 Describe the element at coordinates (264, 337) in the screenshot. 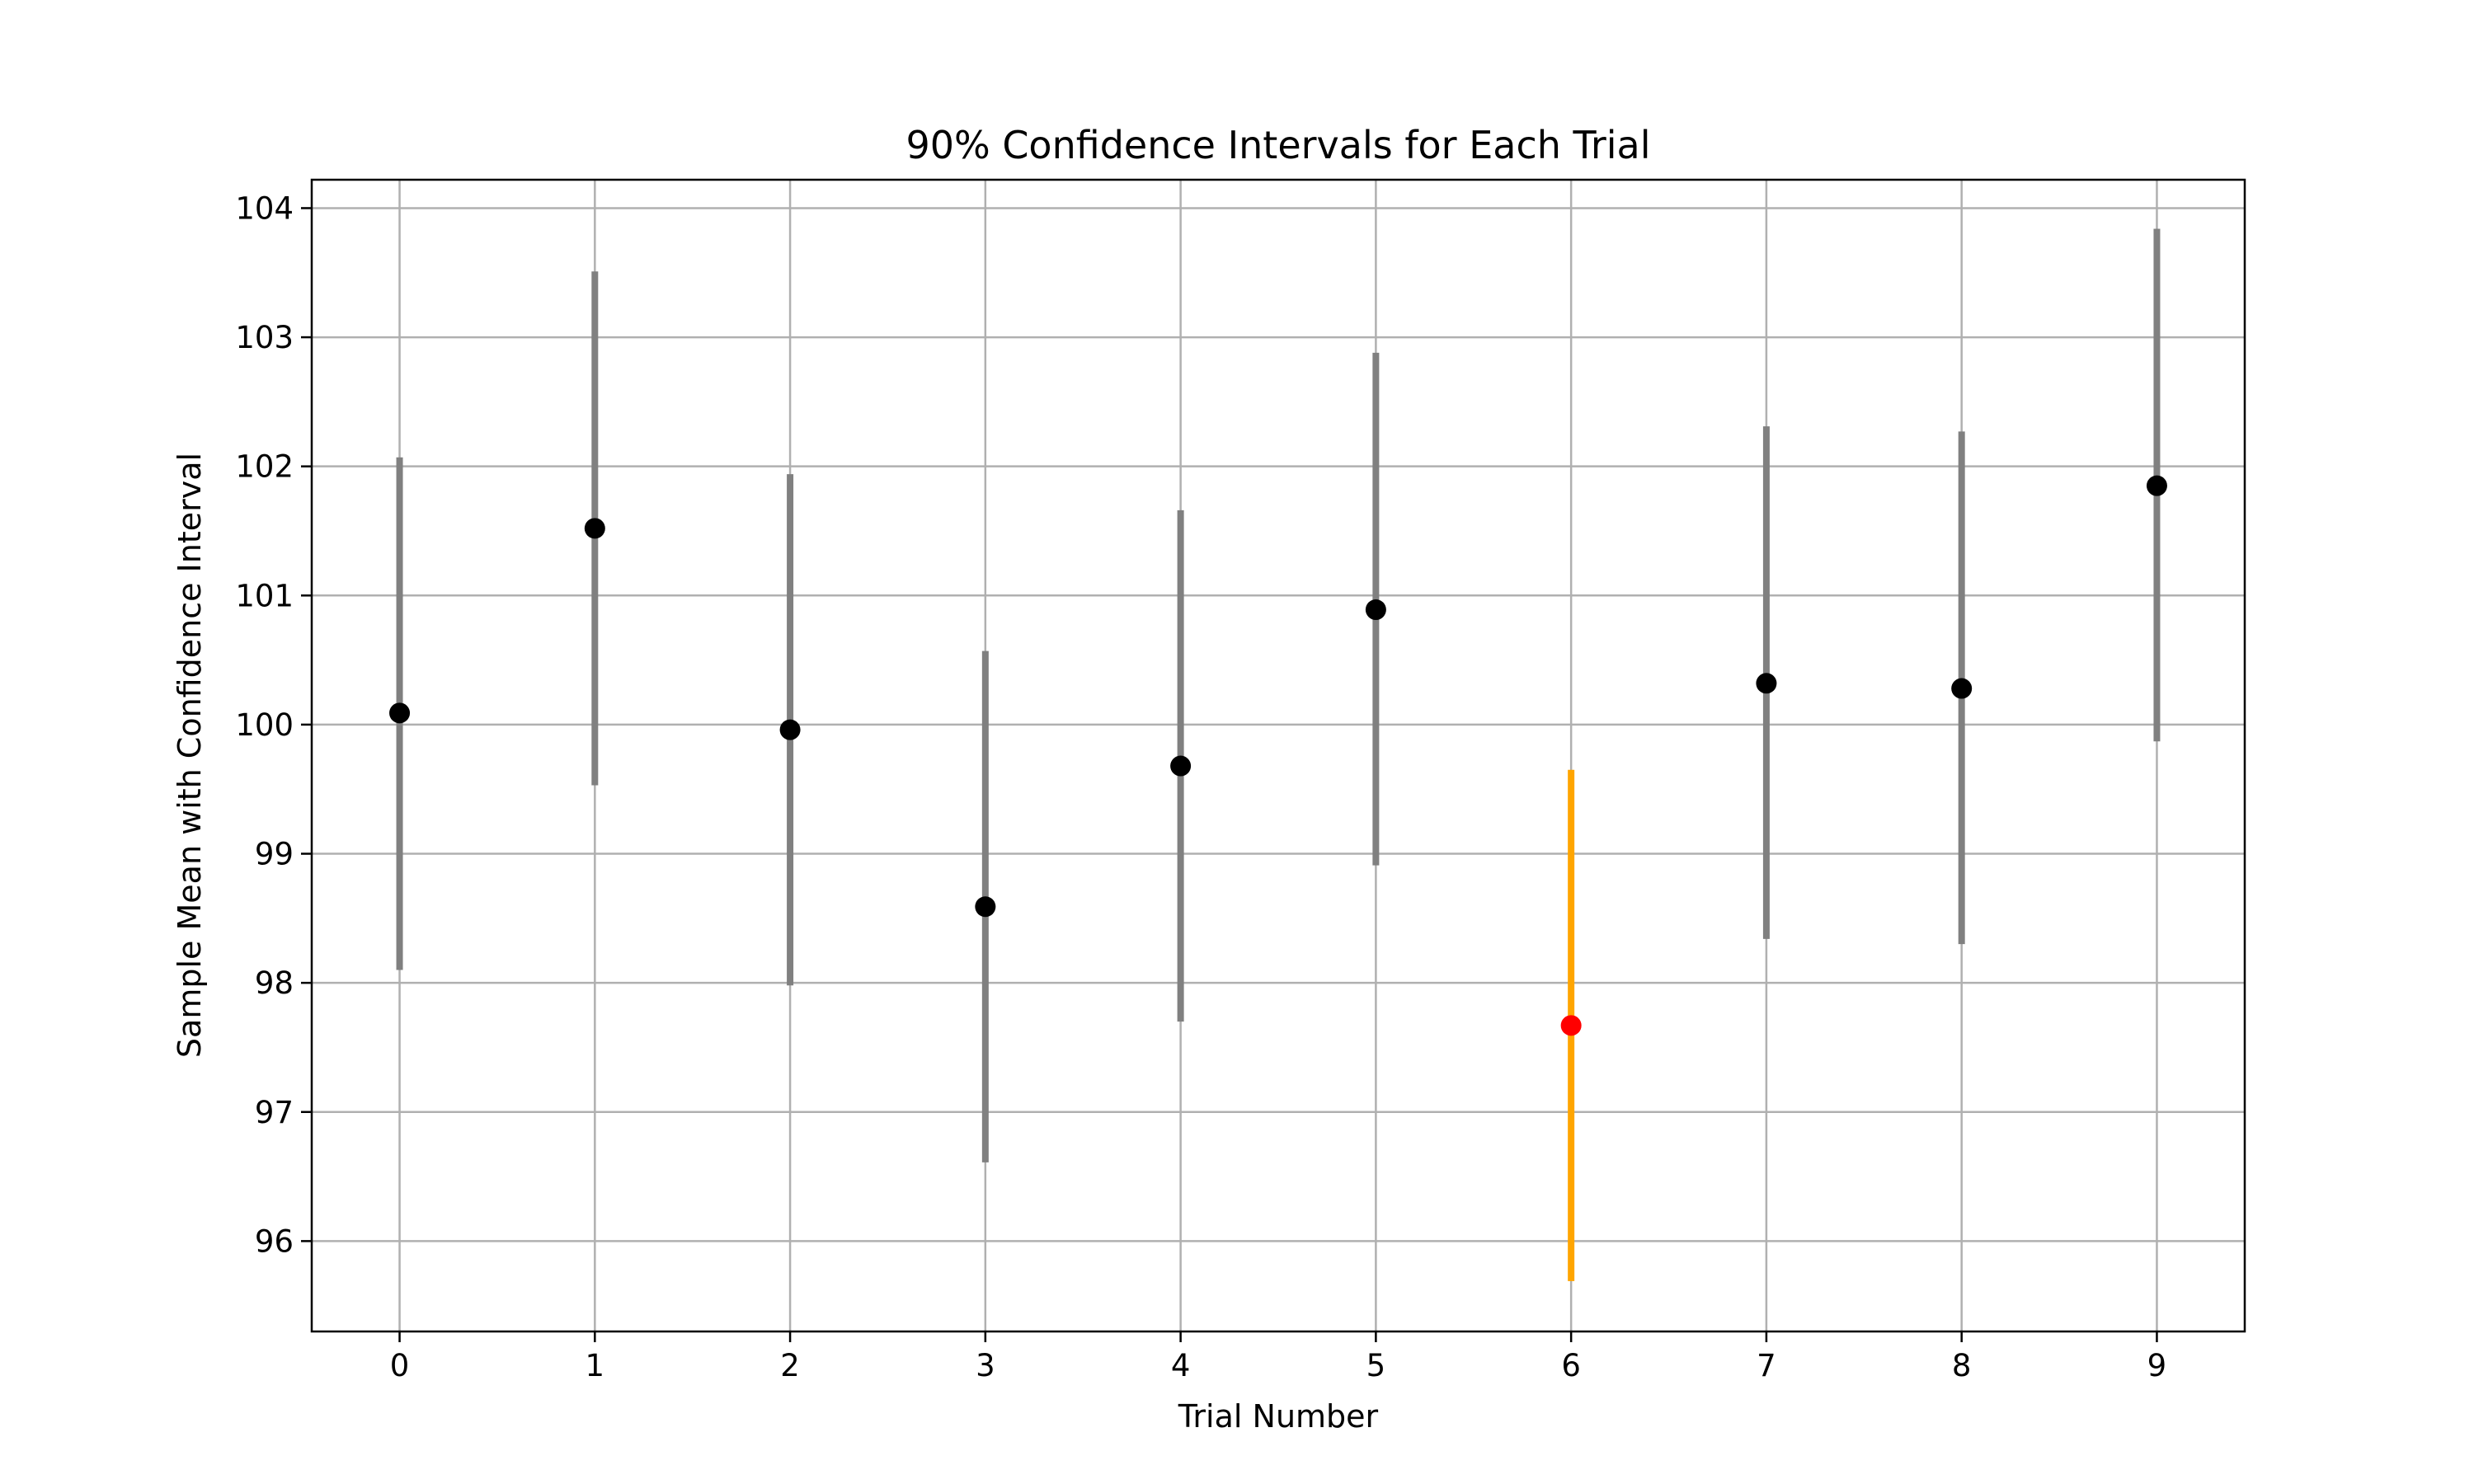

I see `y-tick-label: 103` at that location.